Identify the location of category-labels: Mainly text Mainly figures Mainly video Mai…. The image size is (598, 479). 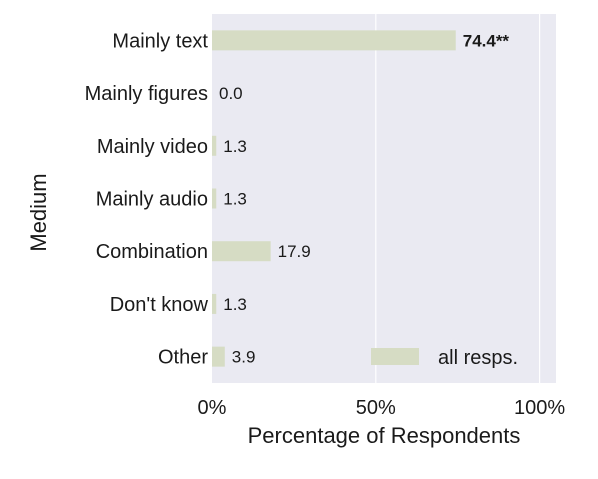
(147, 199).